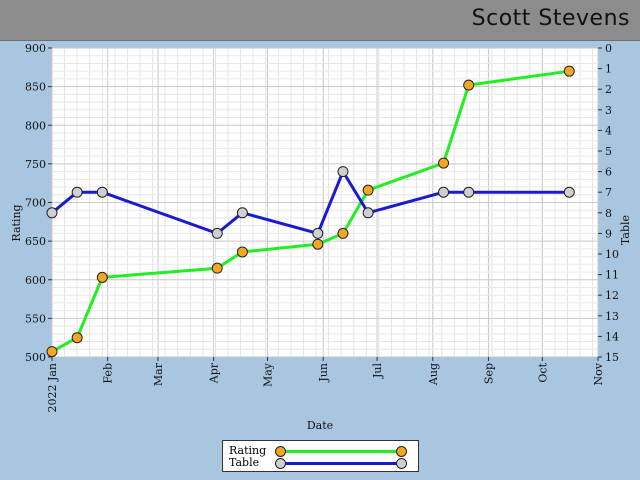 This screenshot has width=640, height=480. What do you see at coordinates (612, 295) in the screenshot?
I see `right-tick-label: 12` at bounding box center [612, 295].